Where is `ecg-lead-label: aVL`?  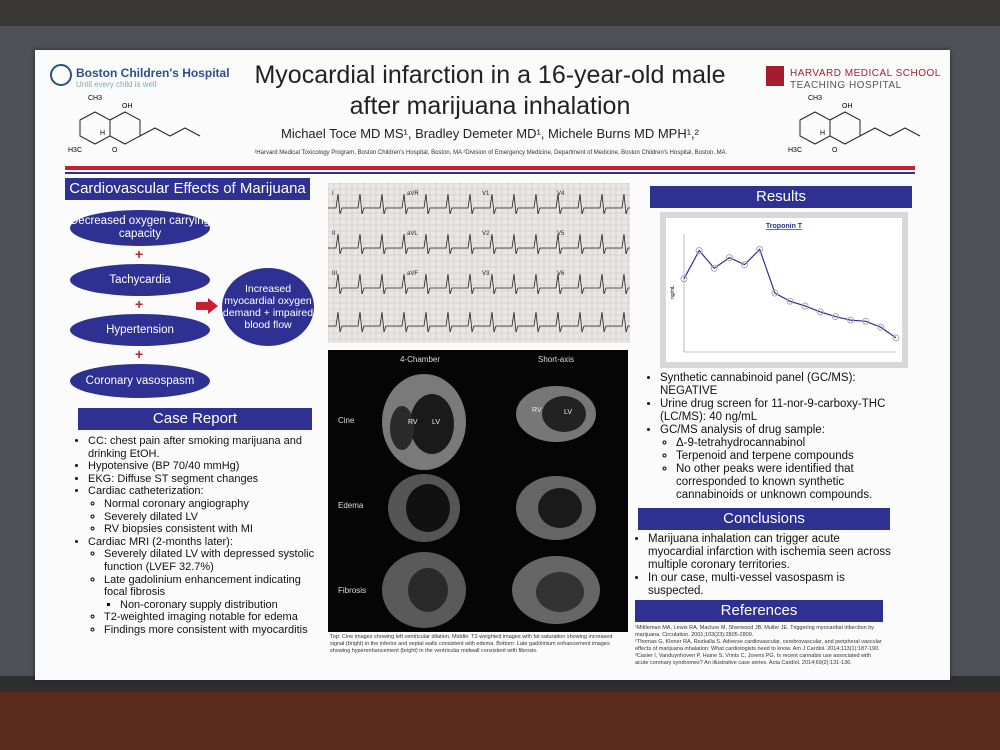
ecg-lead-label: aVL is located at coordinates (412, 234).